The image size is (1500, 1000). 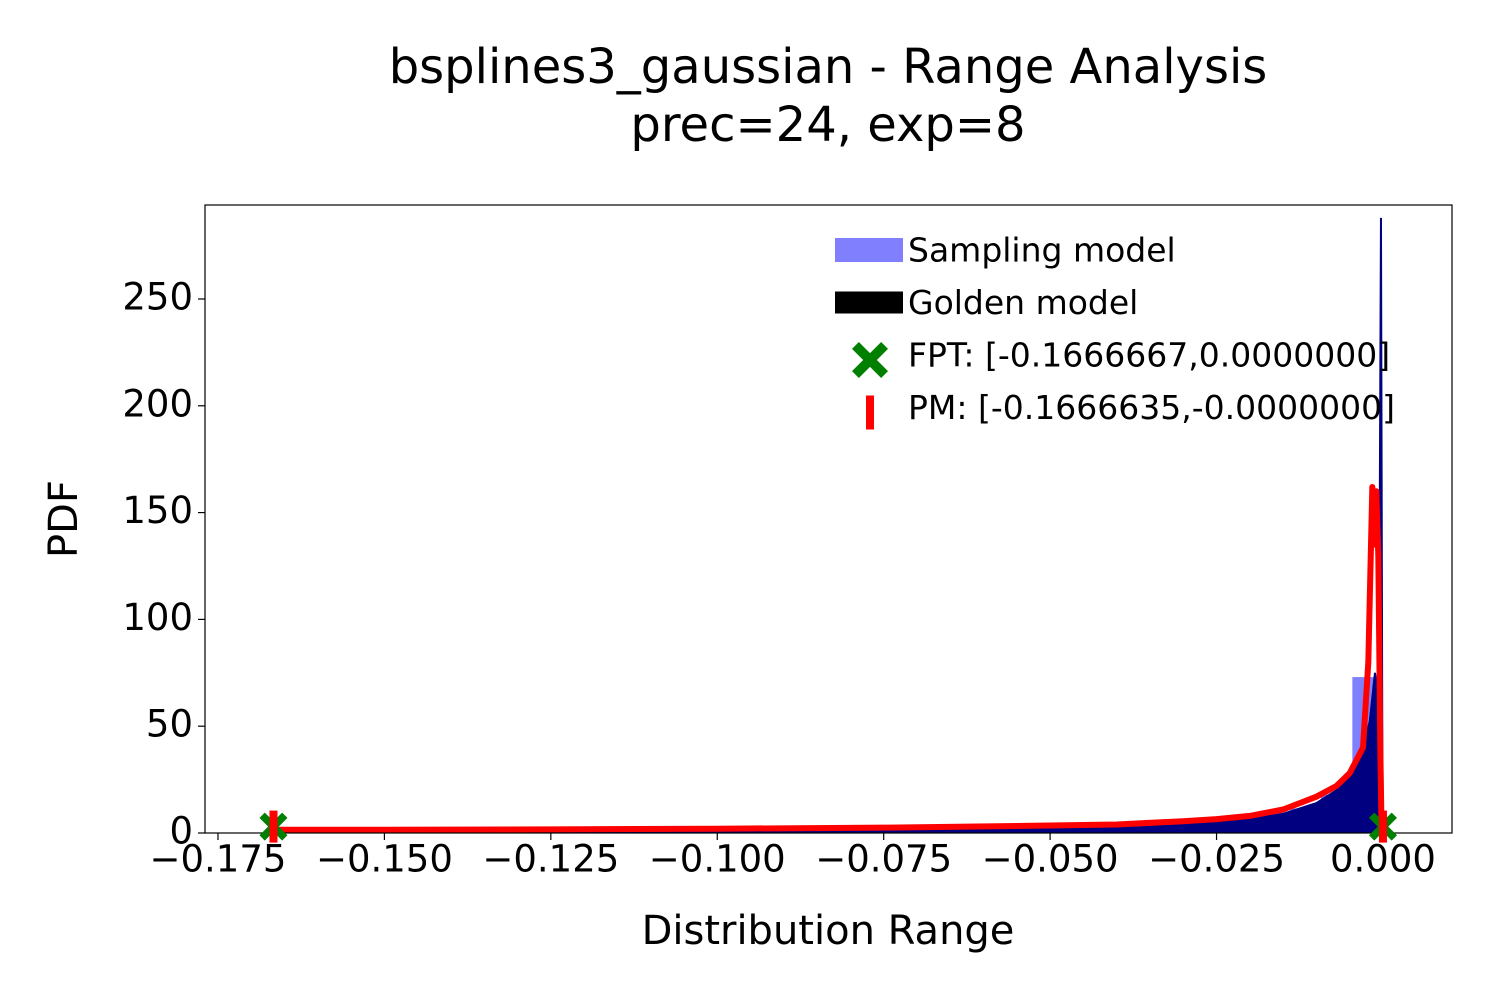 What do you see at coordinates (157, 617) in the screenshot?
I see `y-tick-label: 100` at bounding box center [157, 617].